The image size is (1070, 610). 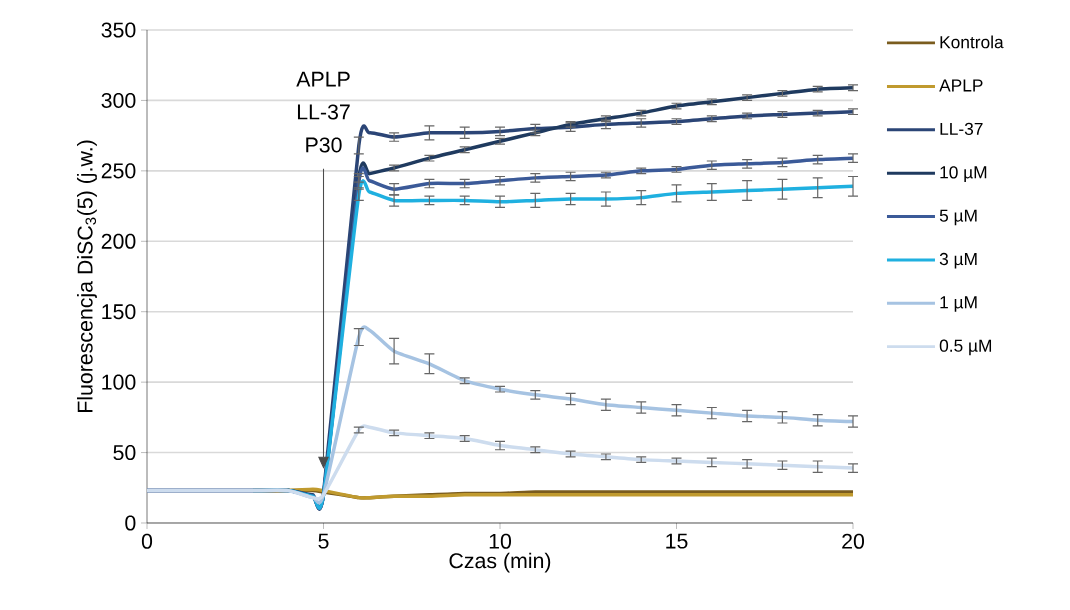 I want to click on legend-label: APLP, so click(x=961, y=85).